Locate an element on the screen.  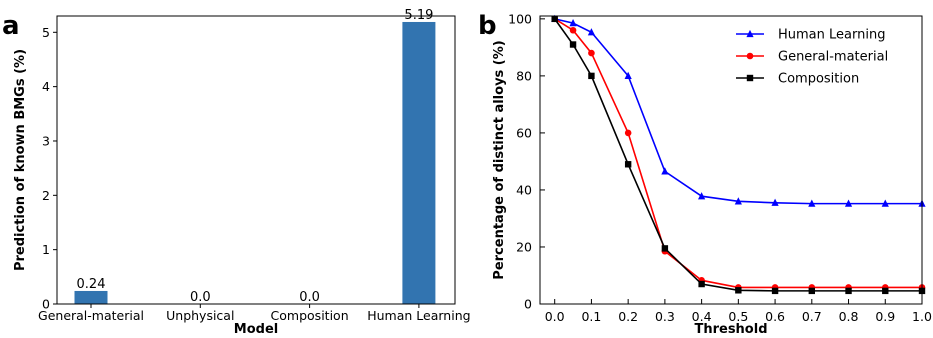
bar-value-label: 0.24 is located at coordinates (91, 284).